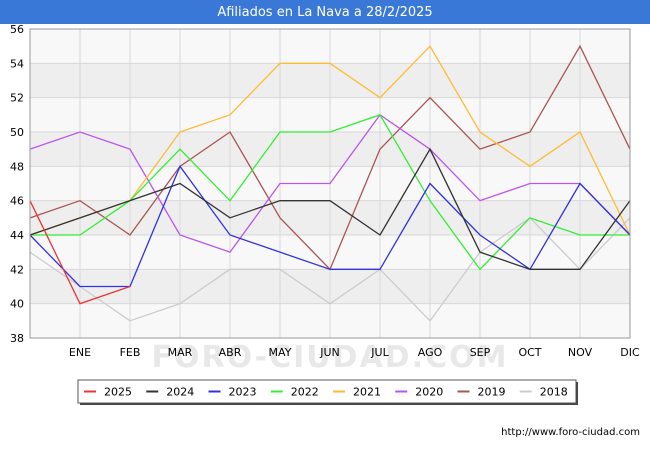  What do you see at coordinates (17, 63) in the screenshot?
I see `y-tick-label: 54` at bounding box center [17, 63].